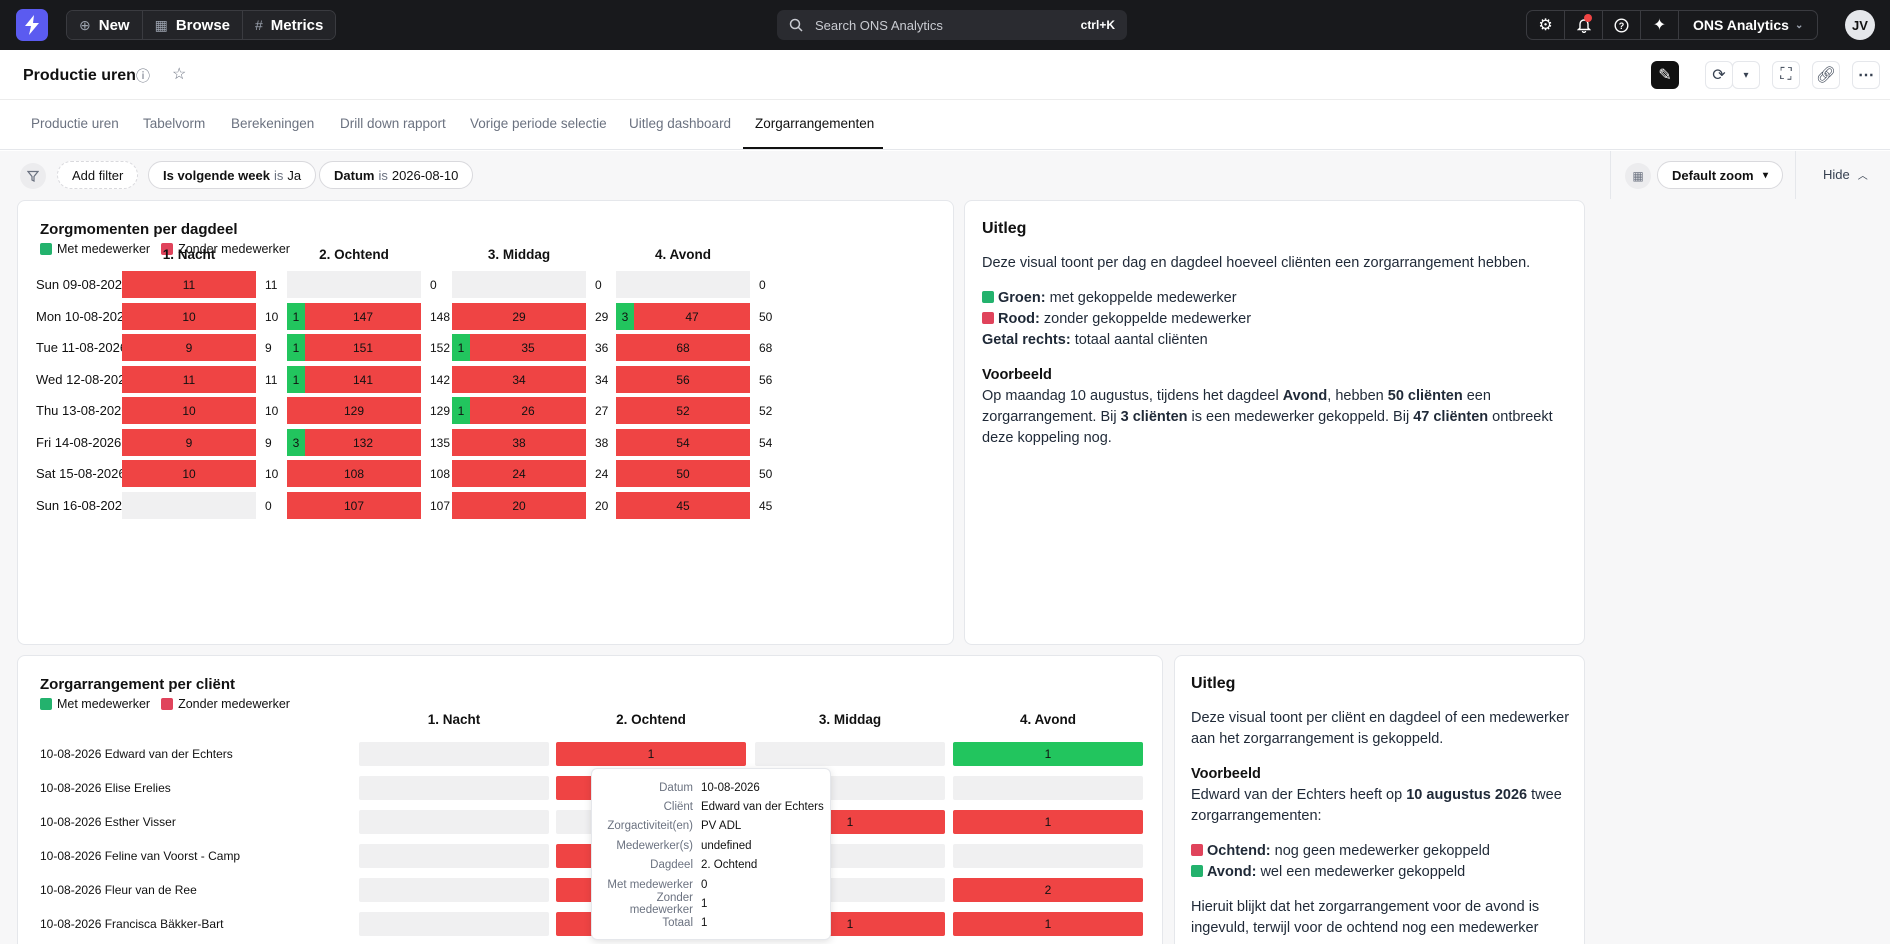  Describe the element at coordinates (1720, 175) in the screenshot. I see `zoom-select: Default zoom ▾` at that location.